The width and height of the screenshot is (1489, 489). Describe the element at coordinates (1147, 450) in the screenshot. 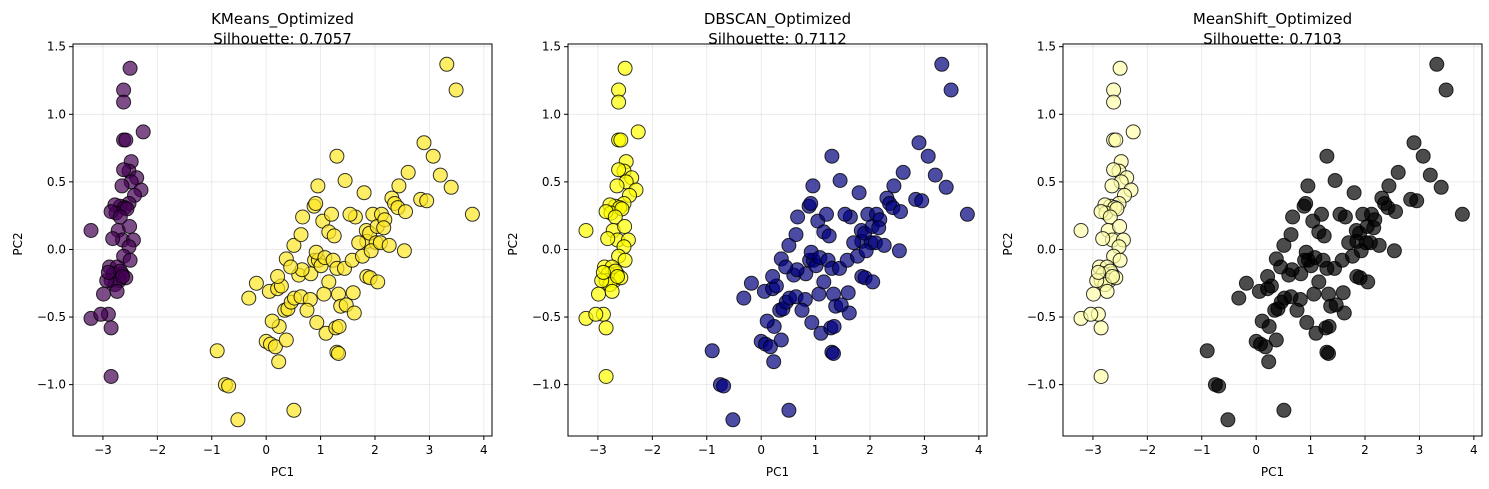

I see `x-tick-label: −2` at that location.